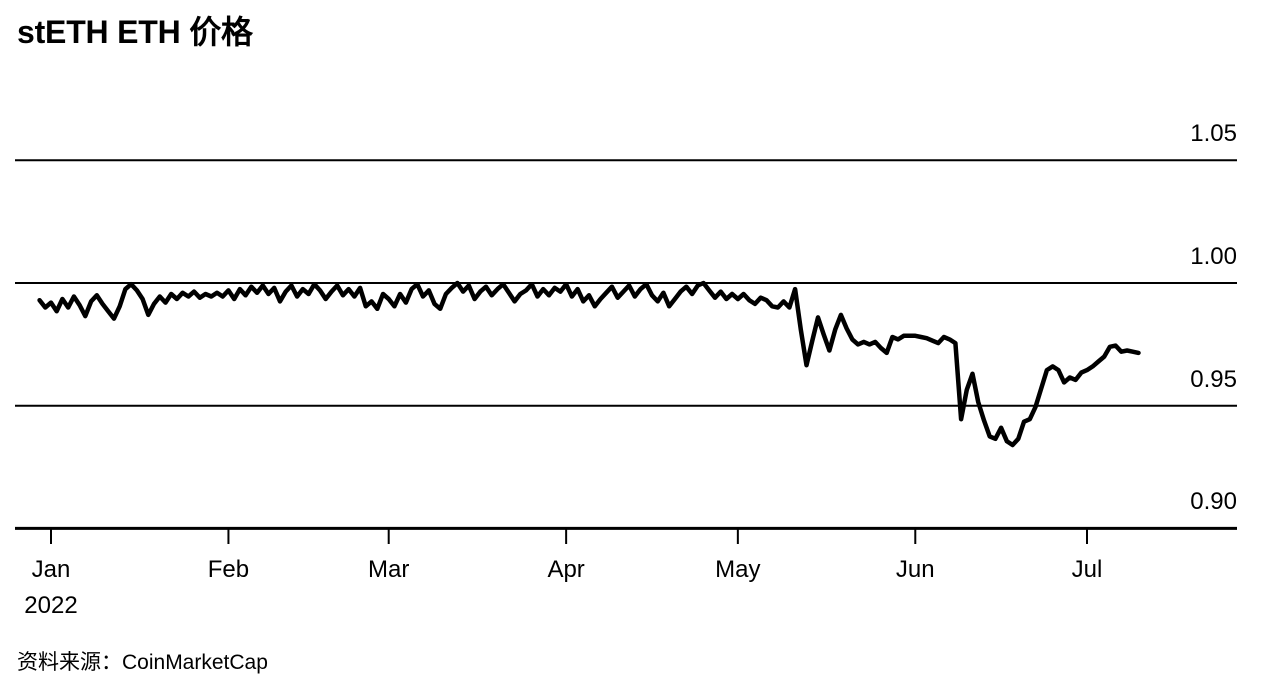  Describe the element at coordinates (738, 569) in the screenshot. I see `x-tick-label-May: May` at that location.